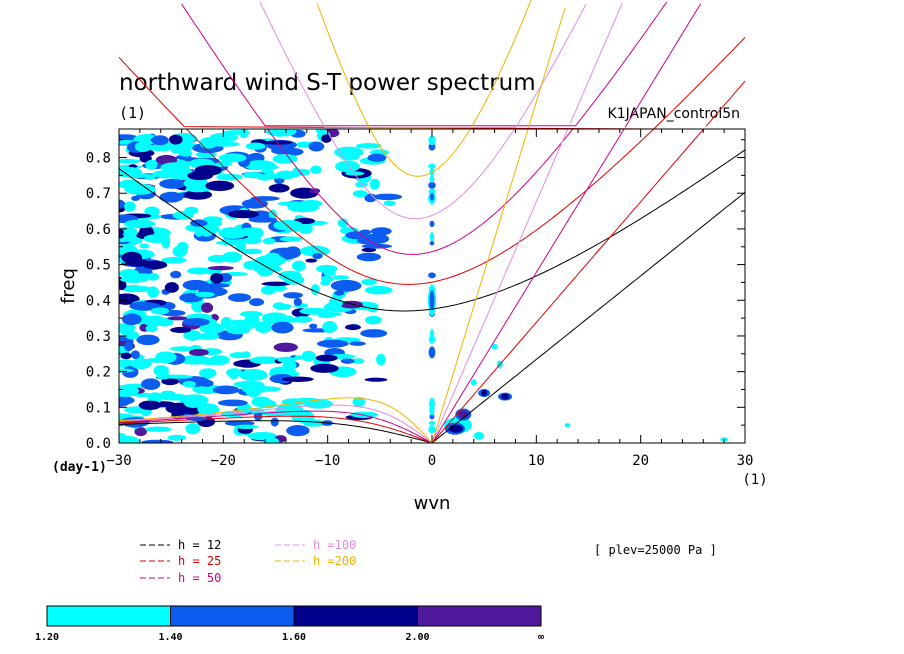  What do you see at coordinates (68, 286) in the screenshot?
I see `y-axis-label: freq` at bounding box center [68, 286].